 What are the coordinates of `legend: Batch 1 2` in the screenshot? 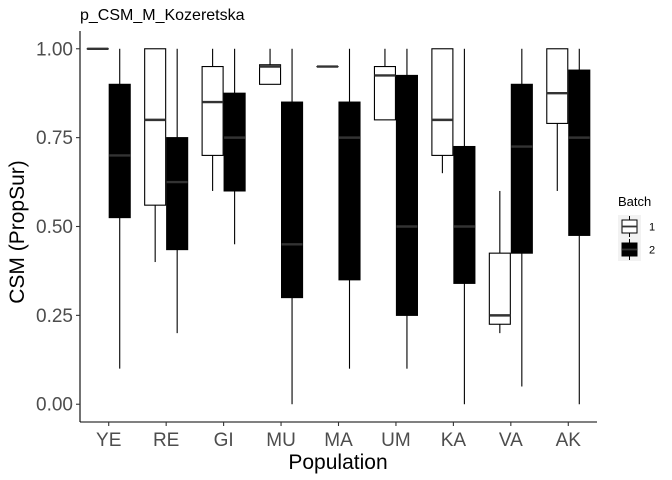 It's located at (636, 227).